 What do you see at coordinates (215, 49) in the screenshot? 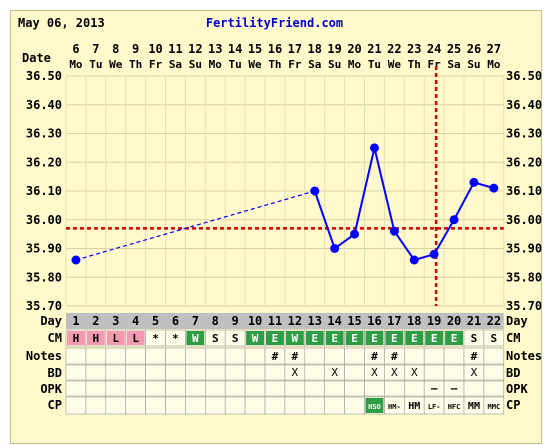
I see `date-label: 13` at bounding box center [215, 49].